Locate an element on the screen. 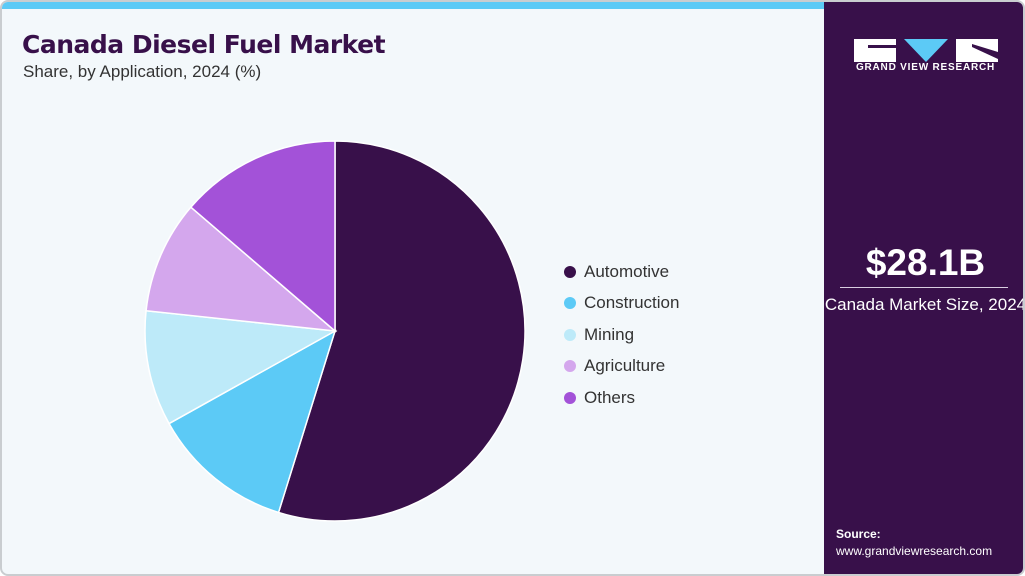 Image resolution: width=1025 pixels, height=576 pixels. market-size-label: Canada Market Size, 2024 is located at coordinates (924, 304).